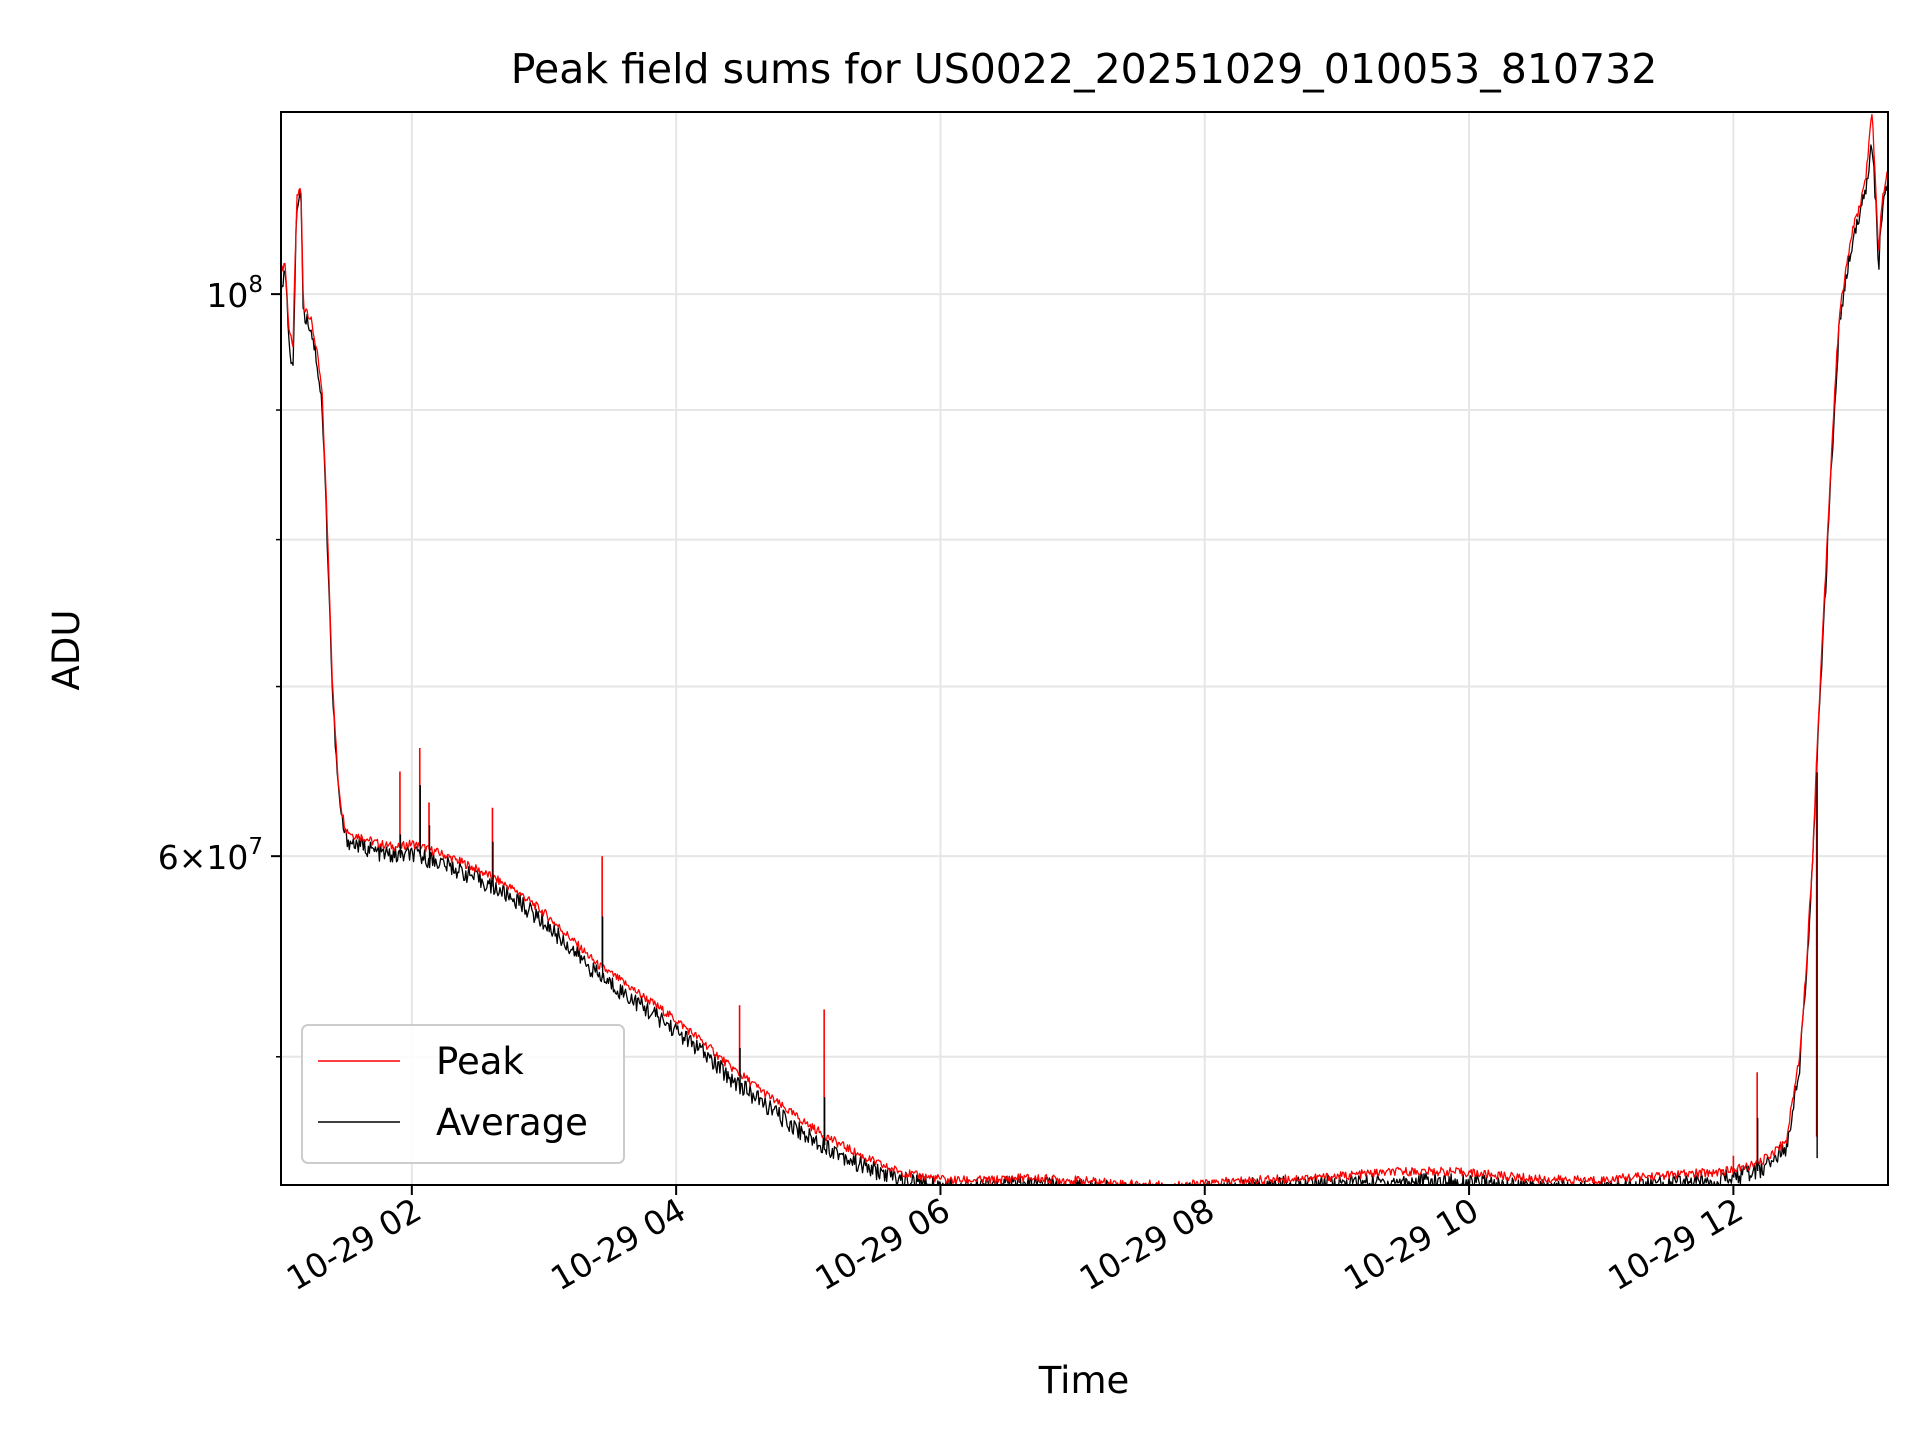  I want to click on y-axis-label: ADU, so click(66, 650).